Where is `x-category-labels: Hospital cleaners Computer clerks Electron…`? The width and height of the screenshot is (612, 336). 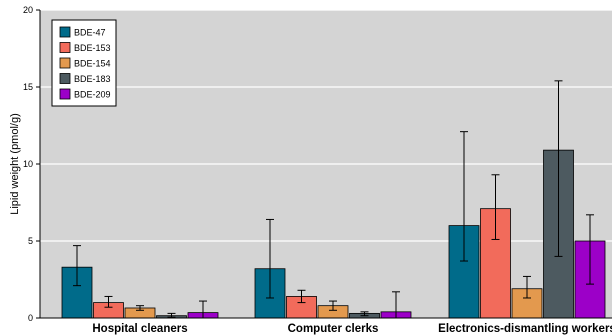 x-category-labels: Hospital cleaners Computer clerks Electron… is located at coordinates (352, 329).